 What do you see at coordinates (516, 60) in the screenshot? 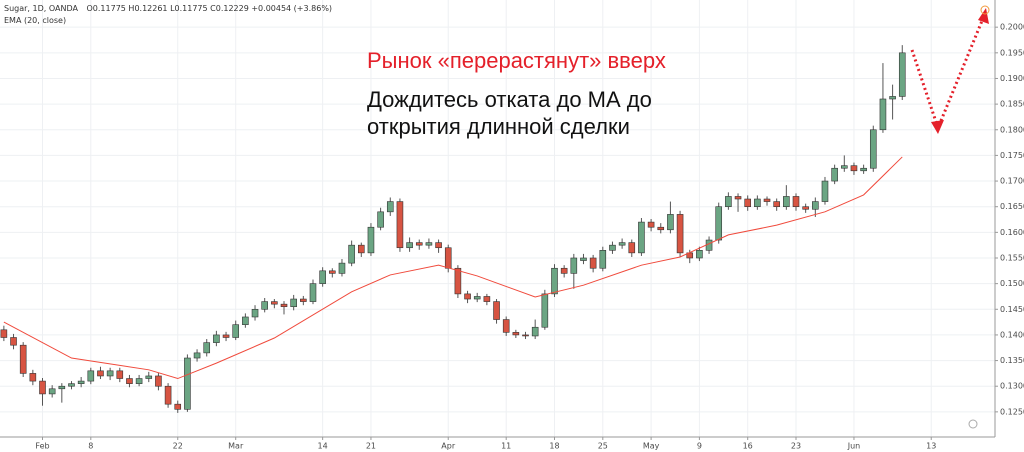
I see `annotation-title: Рынок «перерастянут» вверх` at bounding box center [516, 60].